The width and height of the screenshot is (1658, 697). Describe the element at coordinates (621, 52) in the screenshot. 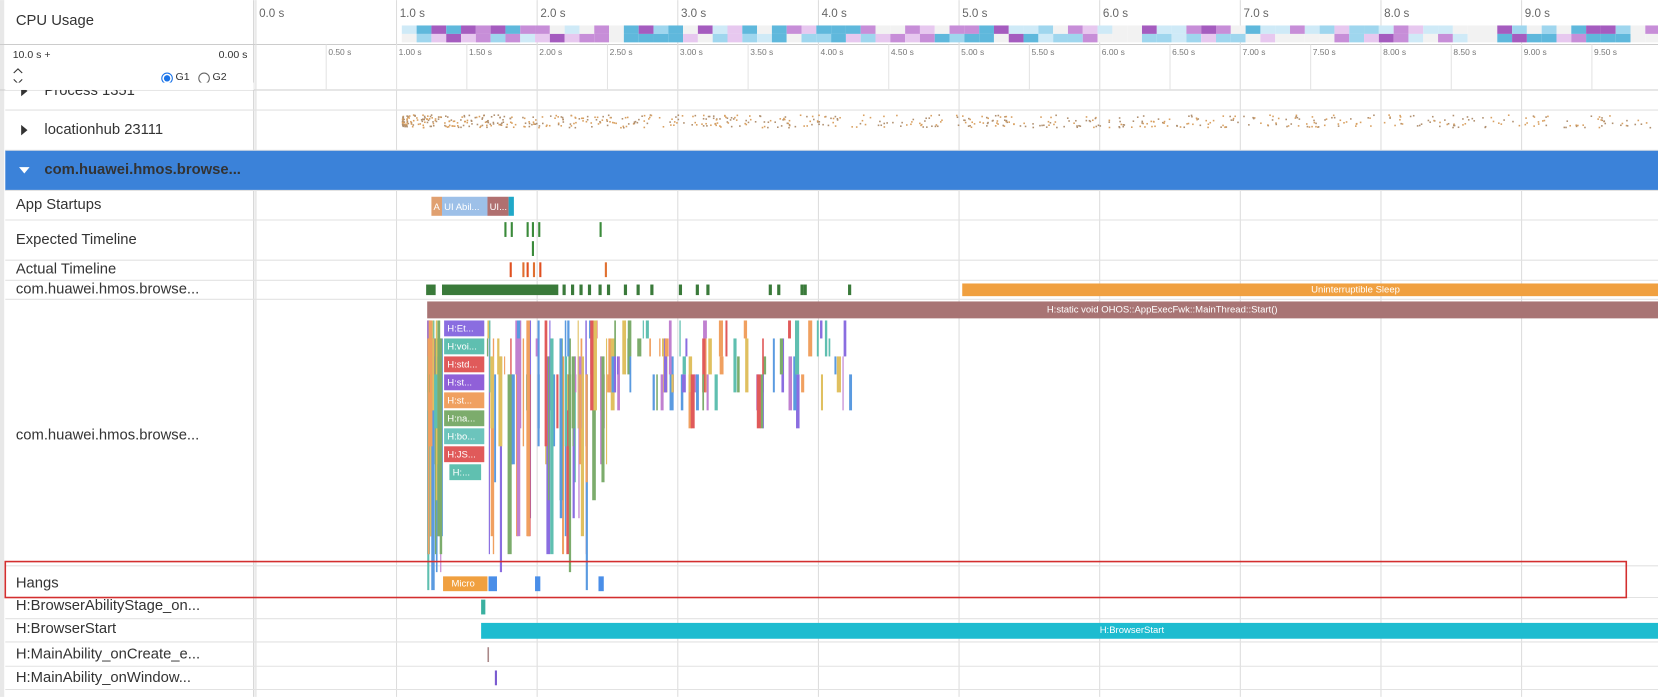

I see `ruler-label: 2.50 s` at that location.